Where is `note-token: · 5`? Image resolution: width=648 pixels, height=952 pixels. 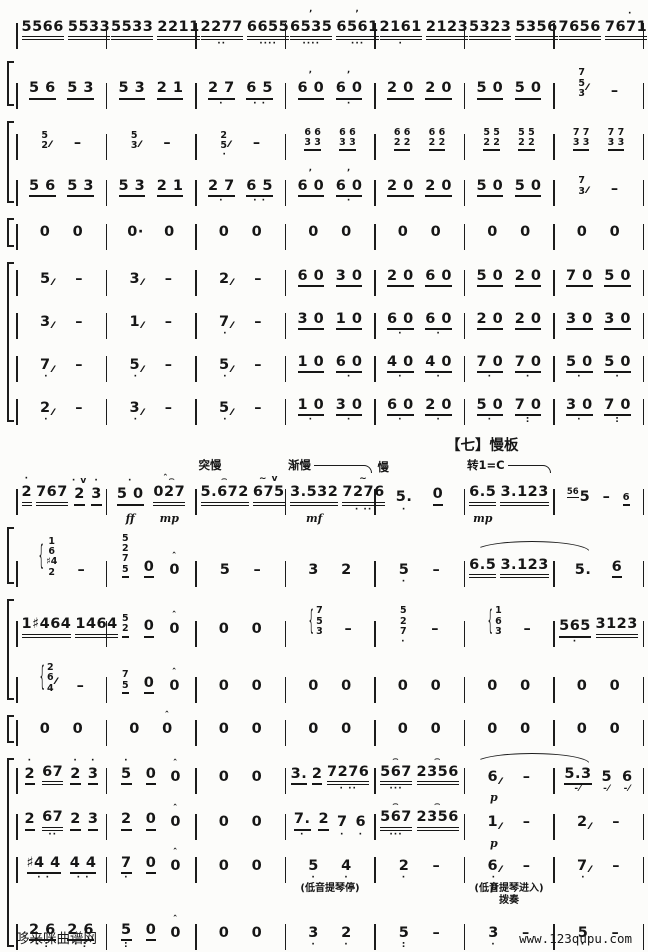 note-token: · 5 is located at coordinates (126, 775).